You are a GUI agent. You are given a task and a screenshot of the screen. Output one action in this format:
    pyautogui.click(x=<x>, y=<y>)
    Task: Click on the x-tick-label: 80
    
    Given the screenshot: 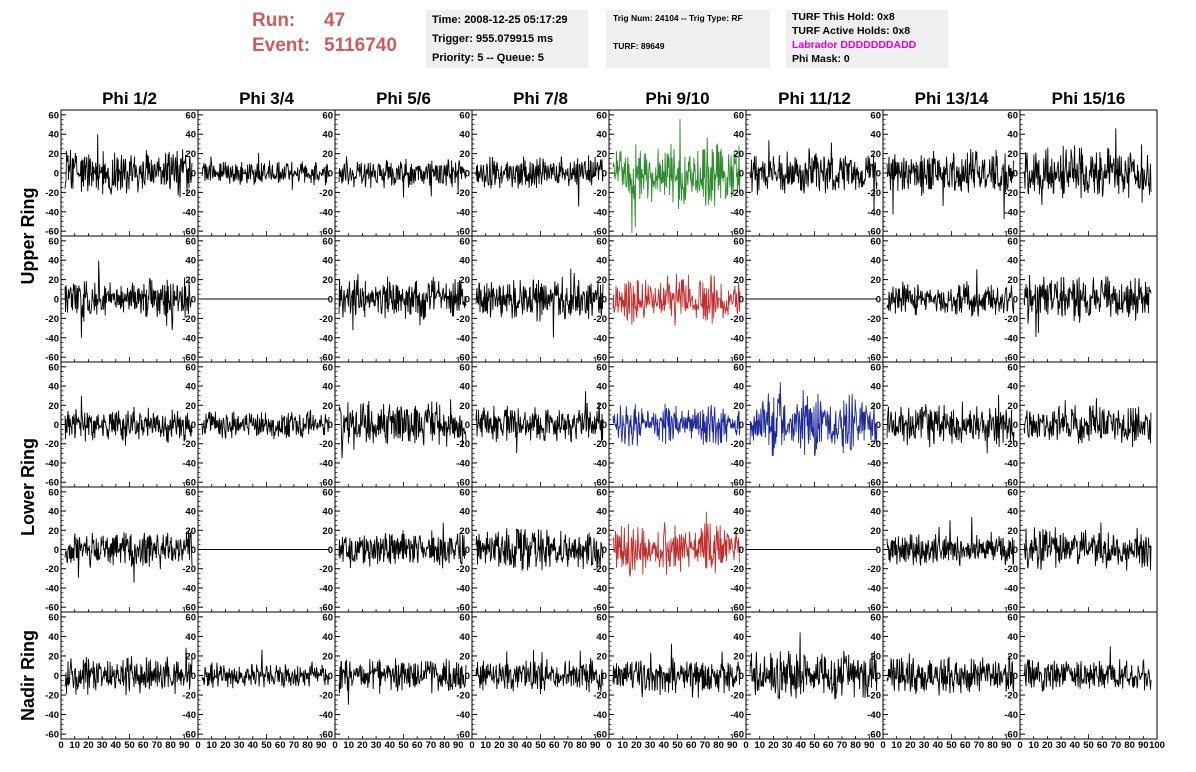 What is the action you would take?
    pyautogui.click(x=307, y=745)
    